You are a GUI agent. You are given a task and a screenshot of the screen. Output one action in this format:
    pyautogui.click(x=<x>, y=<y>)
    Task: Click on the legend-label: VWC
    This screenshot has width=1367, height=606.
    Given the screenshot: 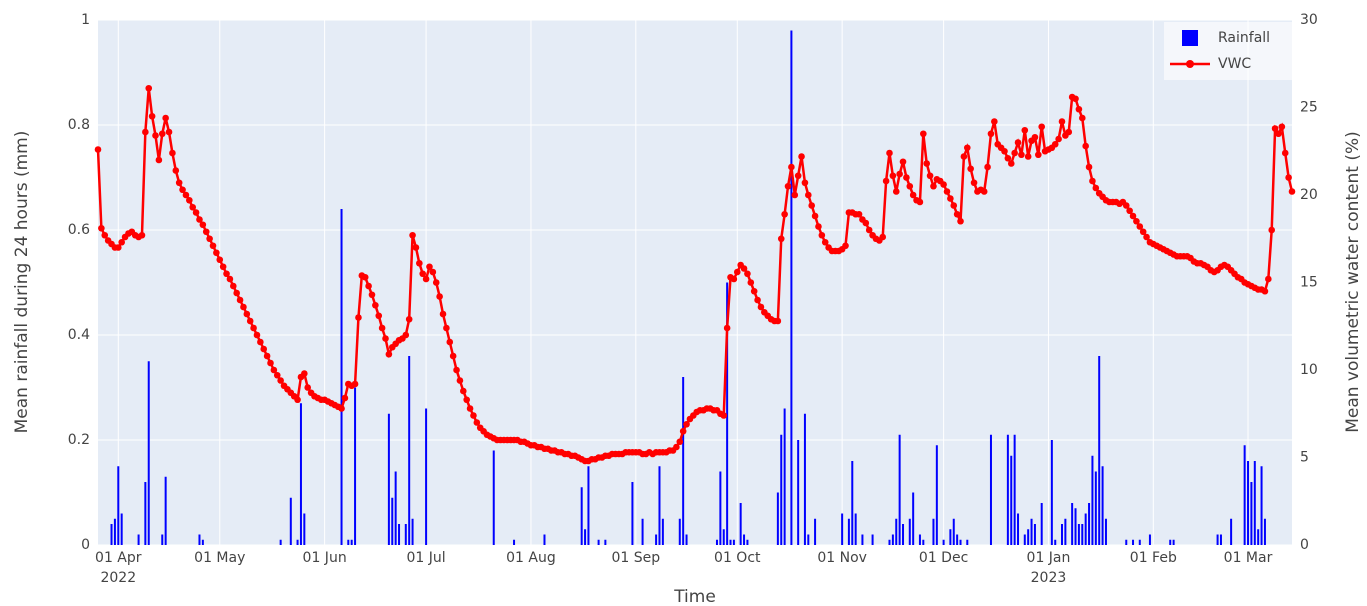 What is the action you would take?
    pyautogui.click(x=1234, y=64)
    